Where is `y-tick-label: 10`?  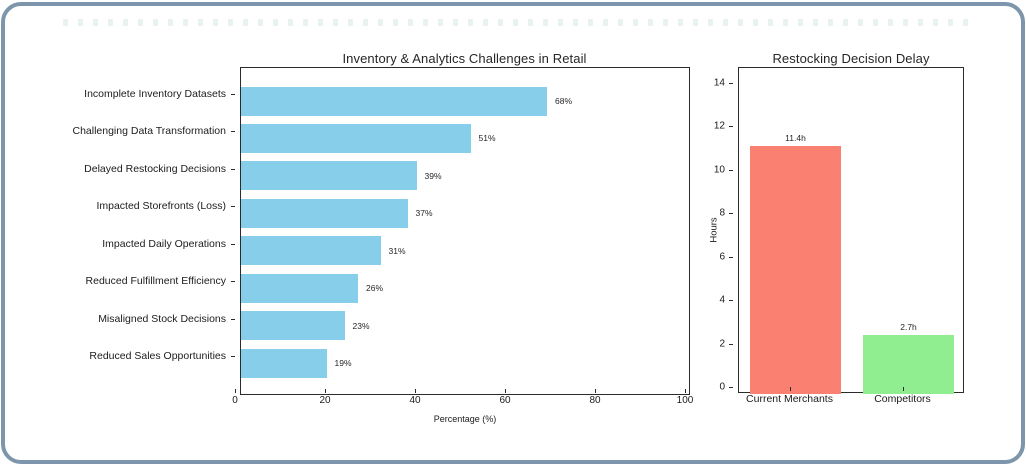
y-tick-label: 10 is located at coordinates (719, 170).